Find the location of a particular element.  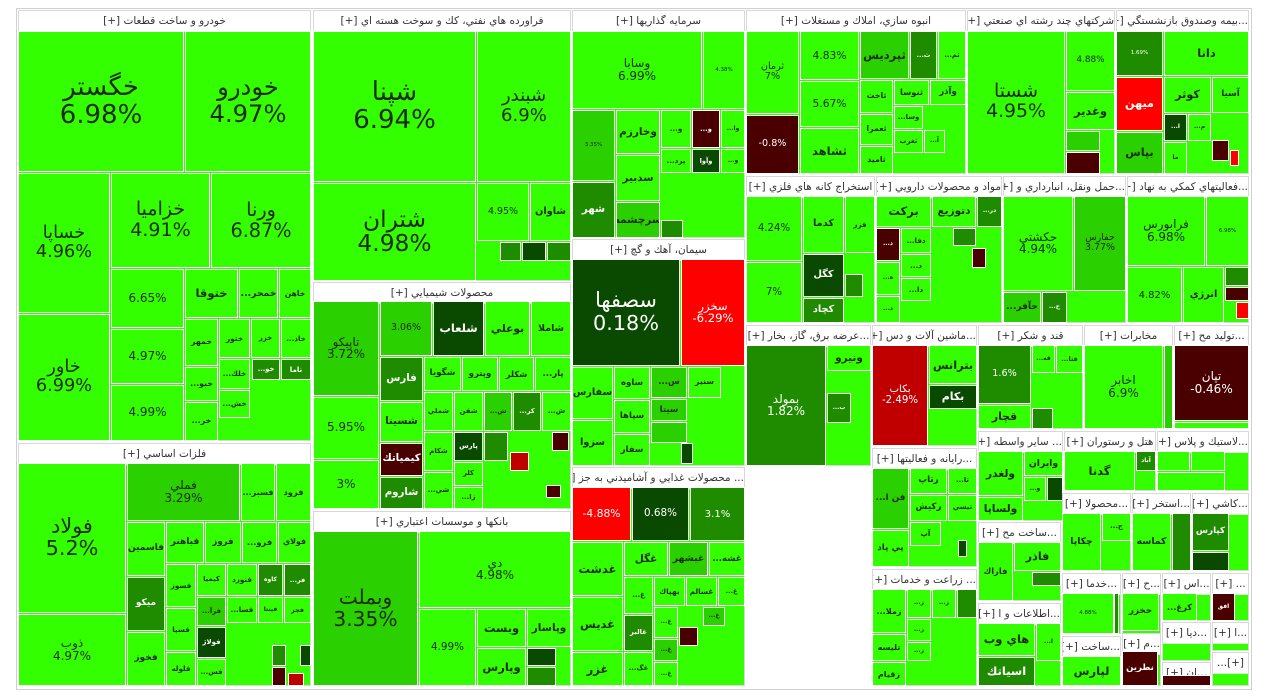

stock-tile: دتوزيع is located at coordinates (954, 211).